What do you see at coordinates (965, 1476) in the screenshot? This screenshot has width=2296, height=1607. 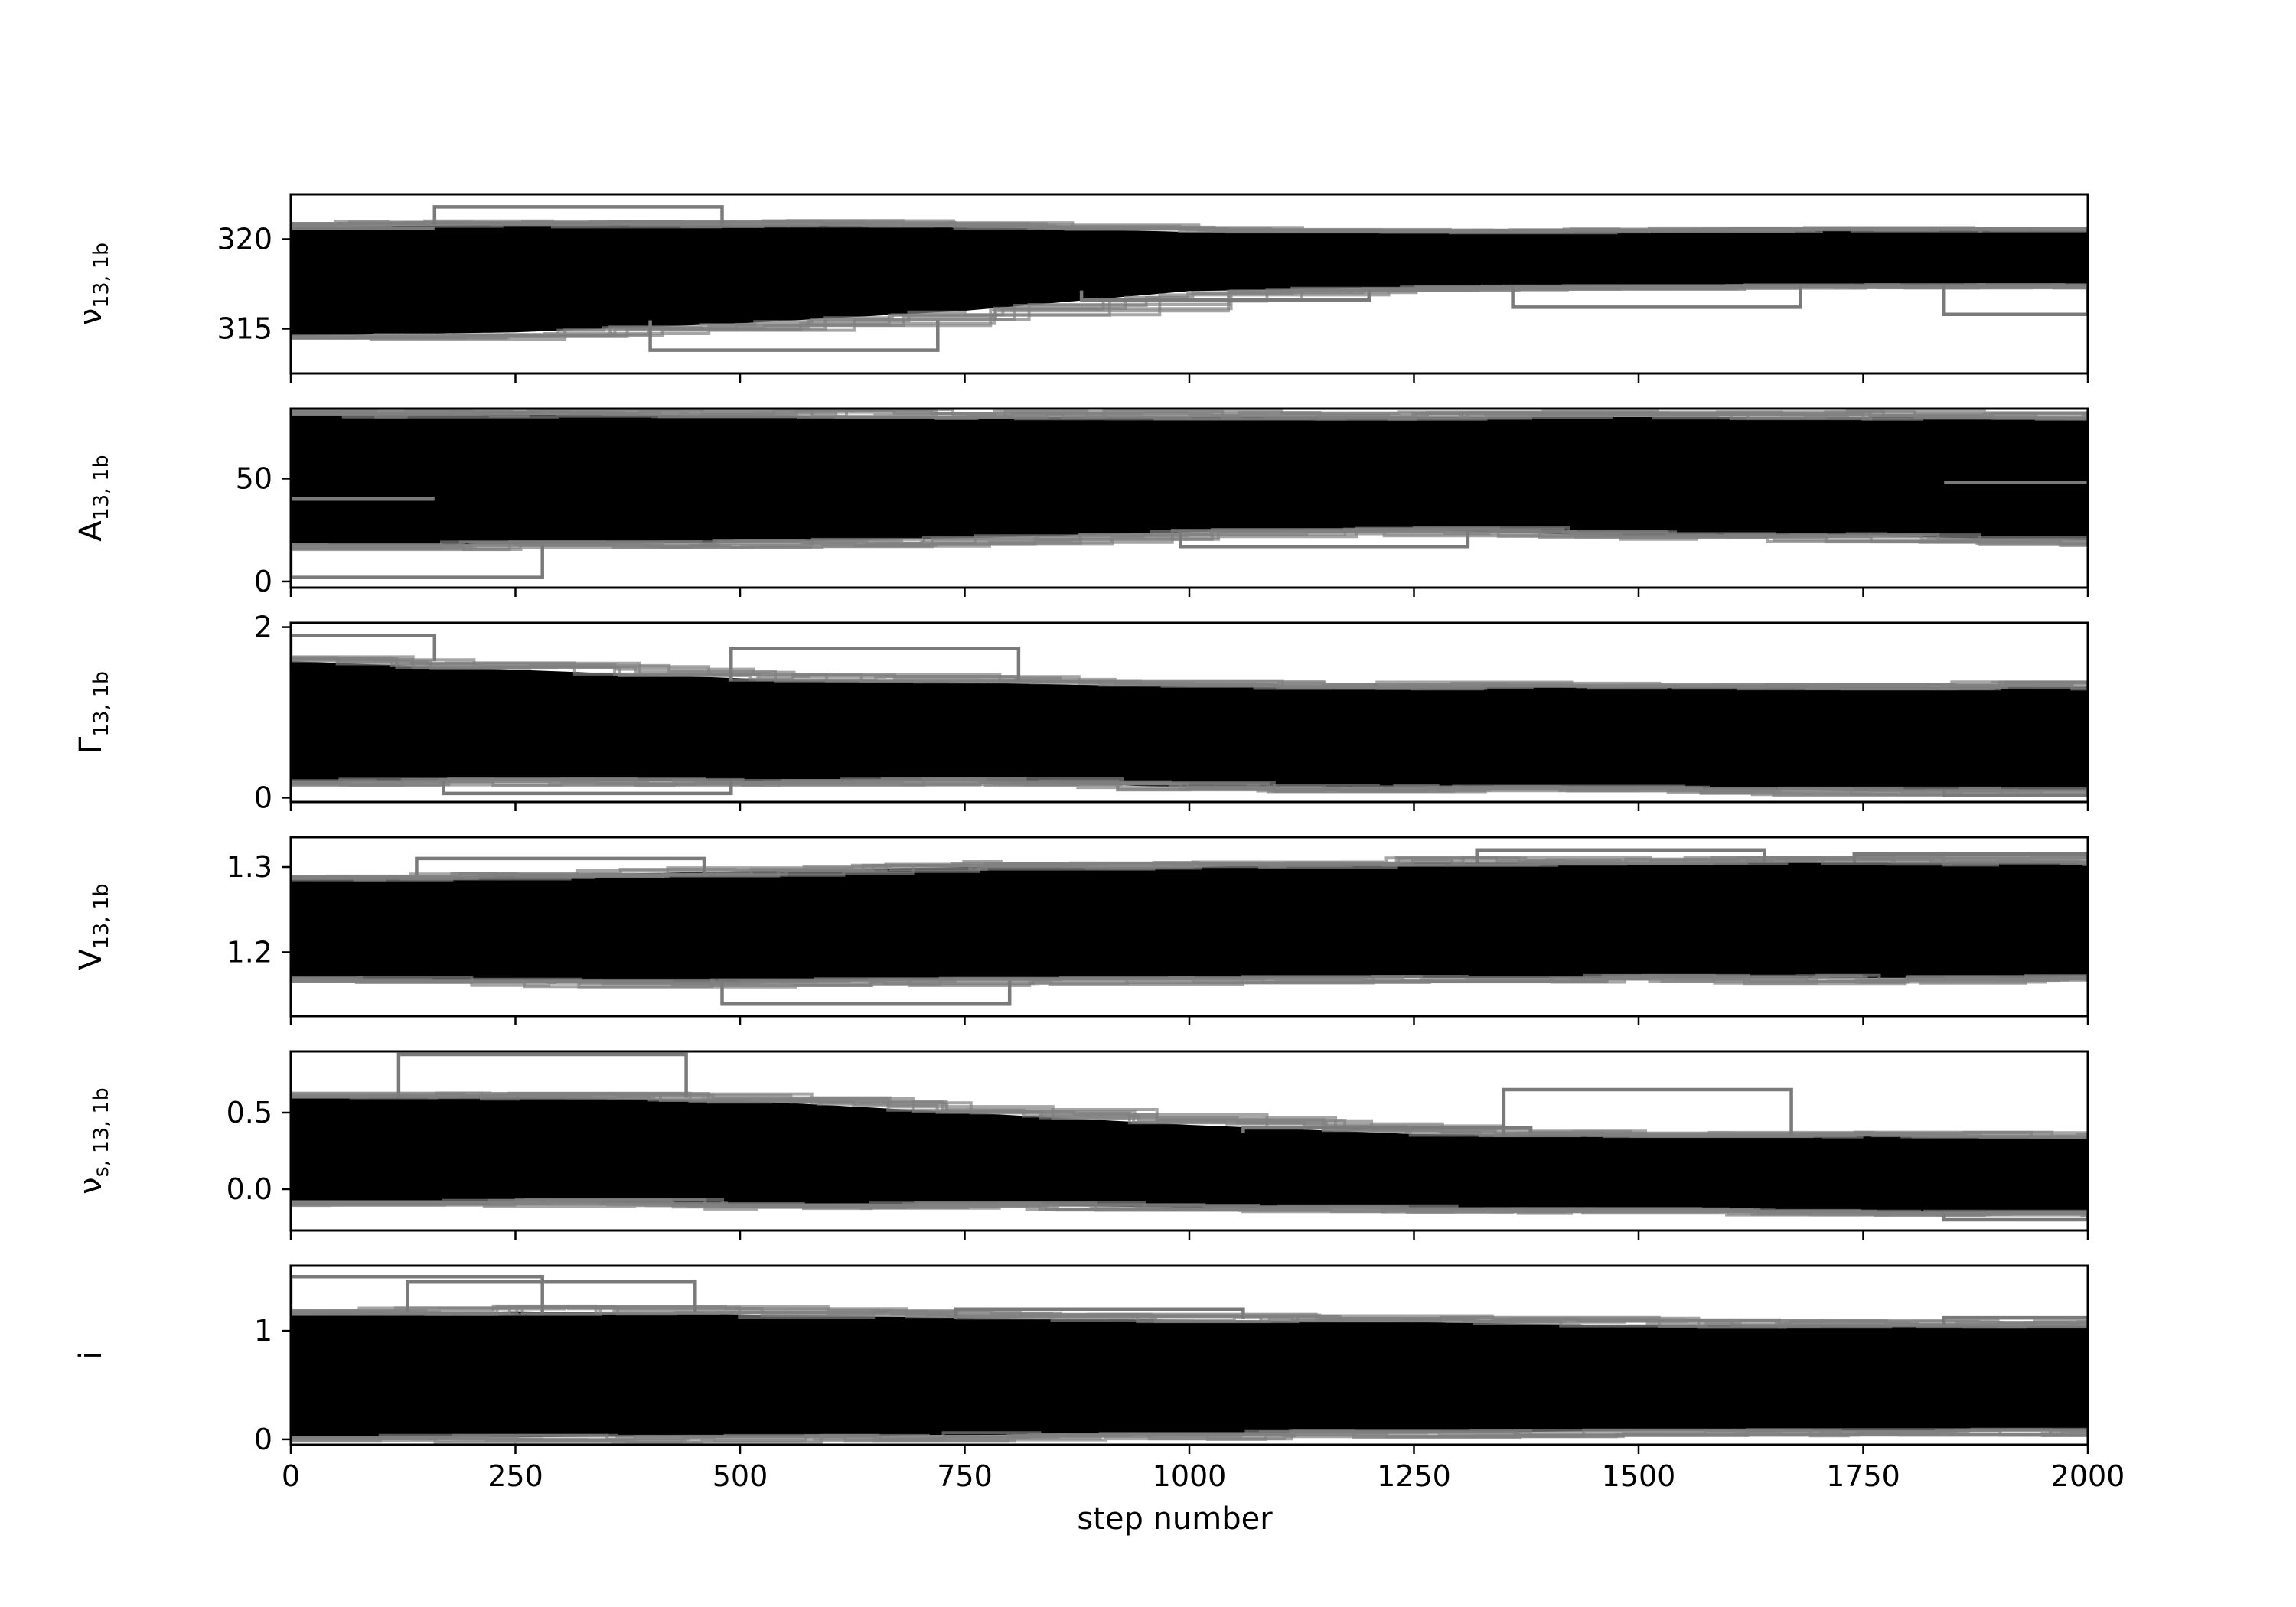 I see `x-tick-label: 750` at bounding box center [965, 1476].